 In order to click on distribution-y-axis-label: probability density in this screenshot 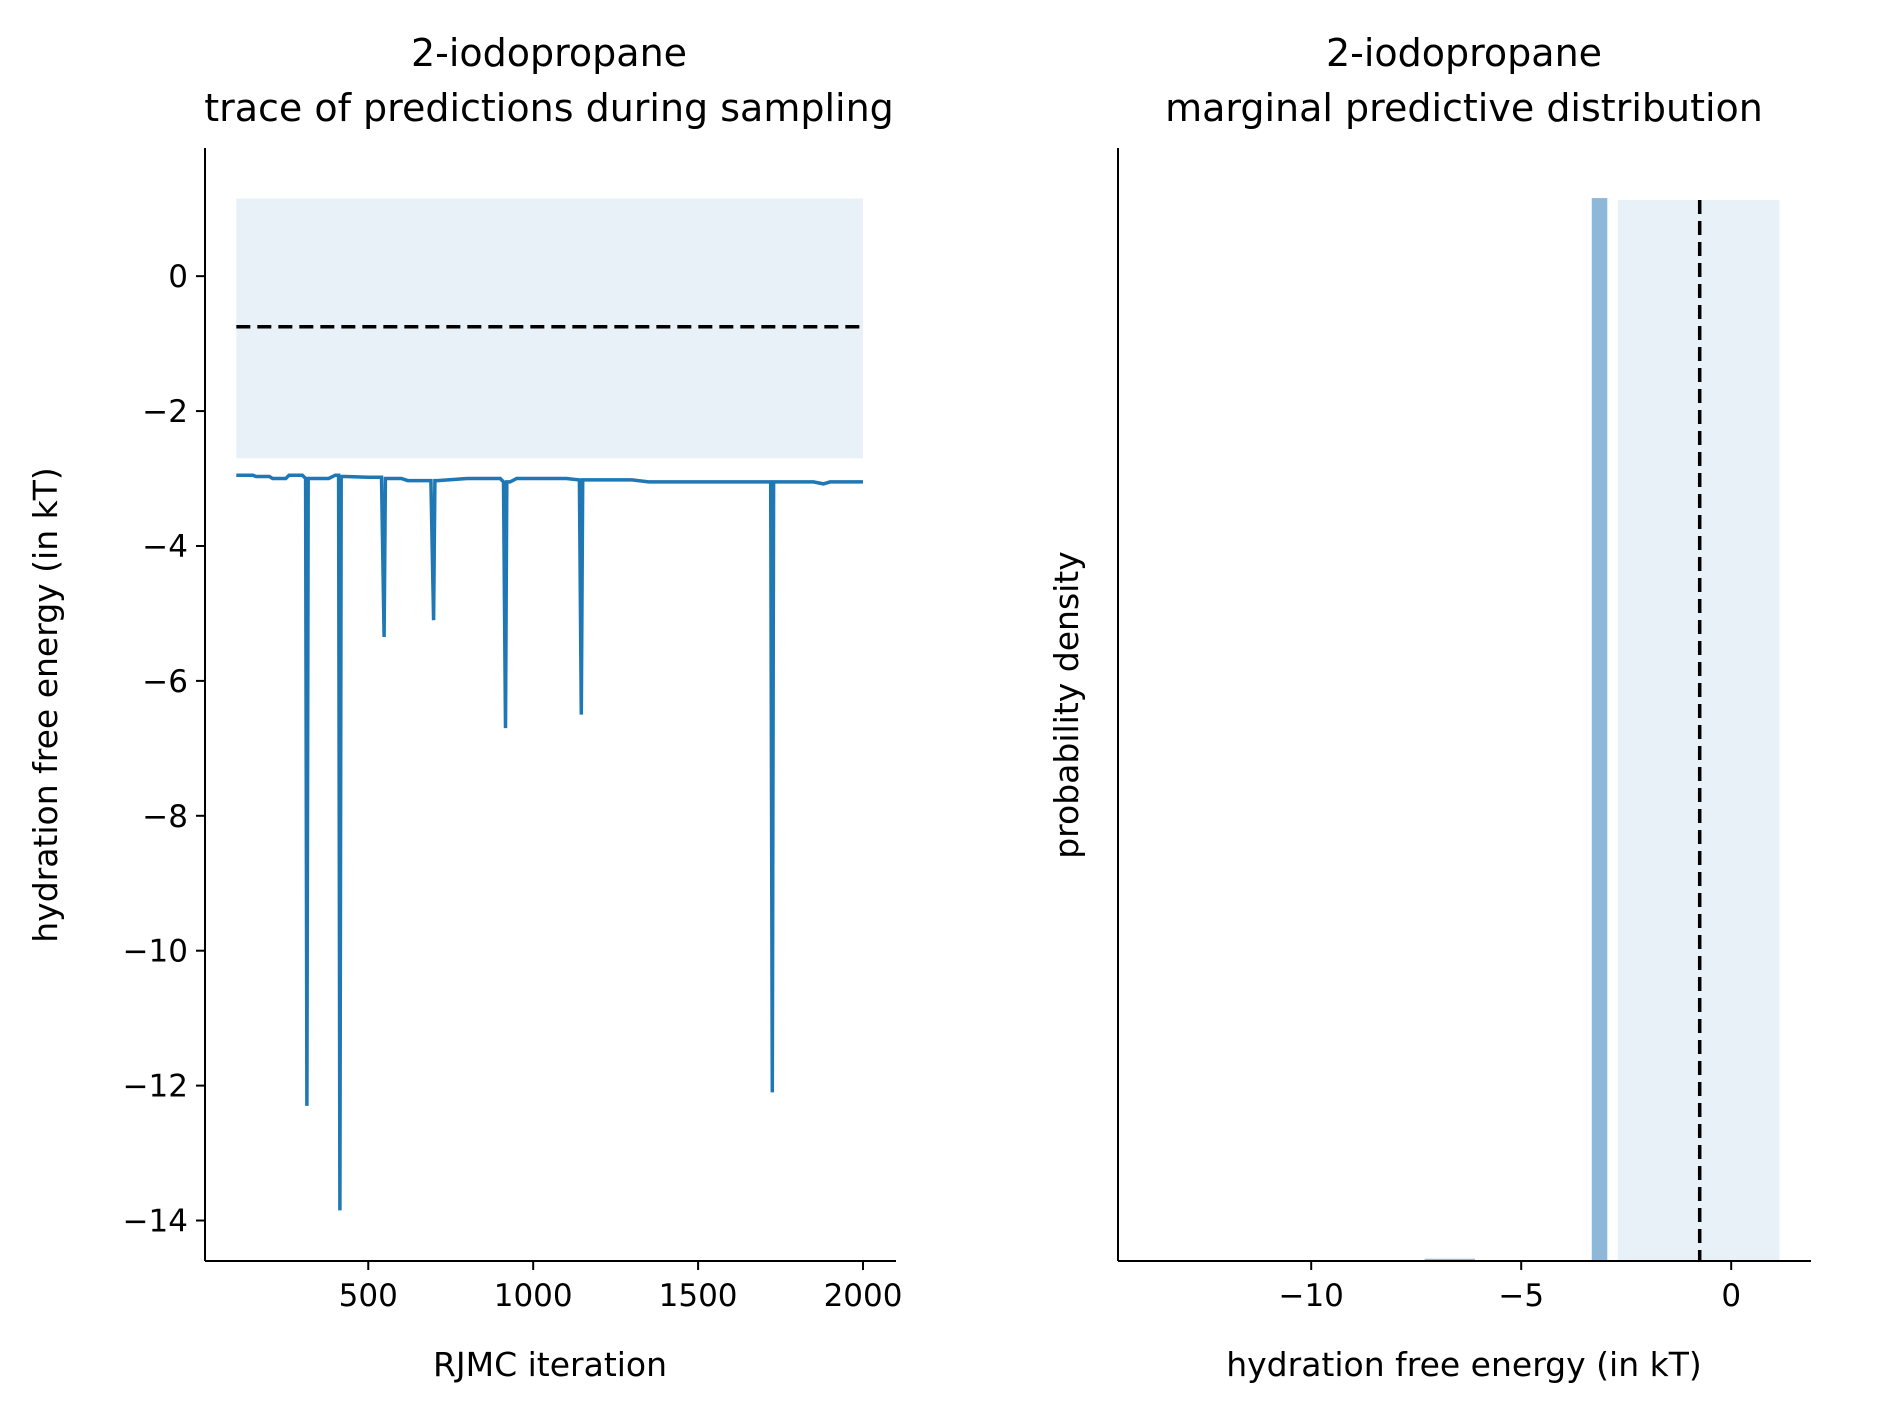, I will do `click(1066, 705)`.